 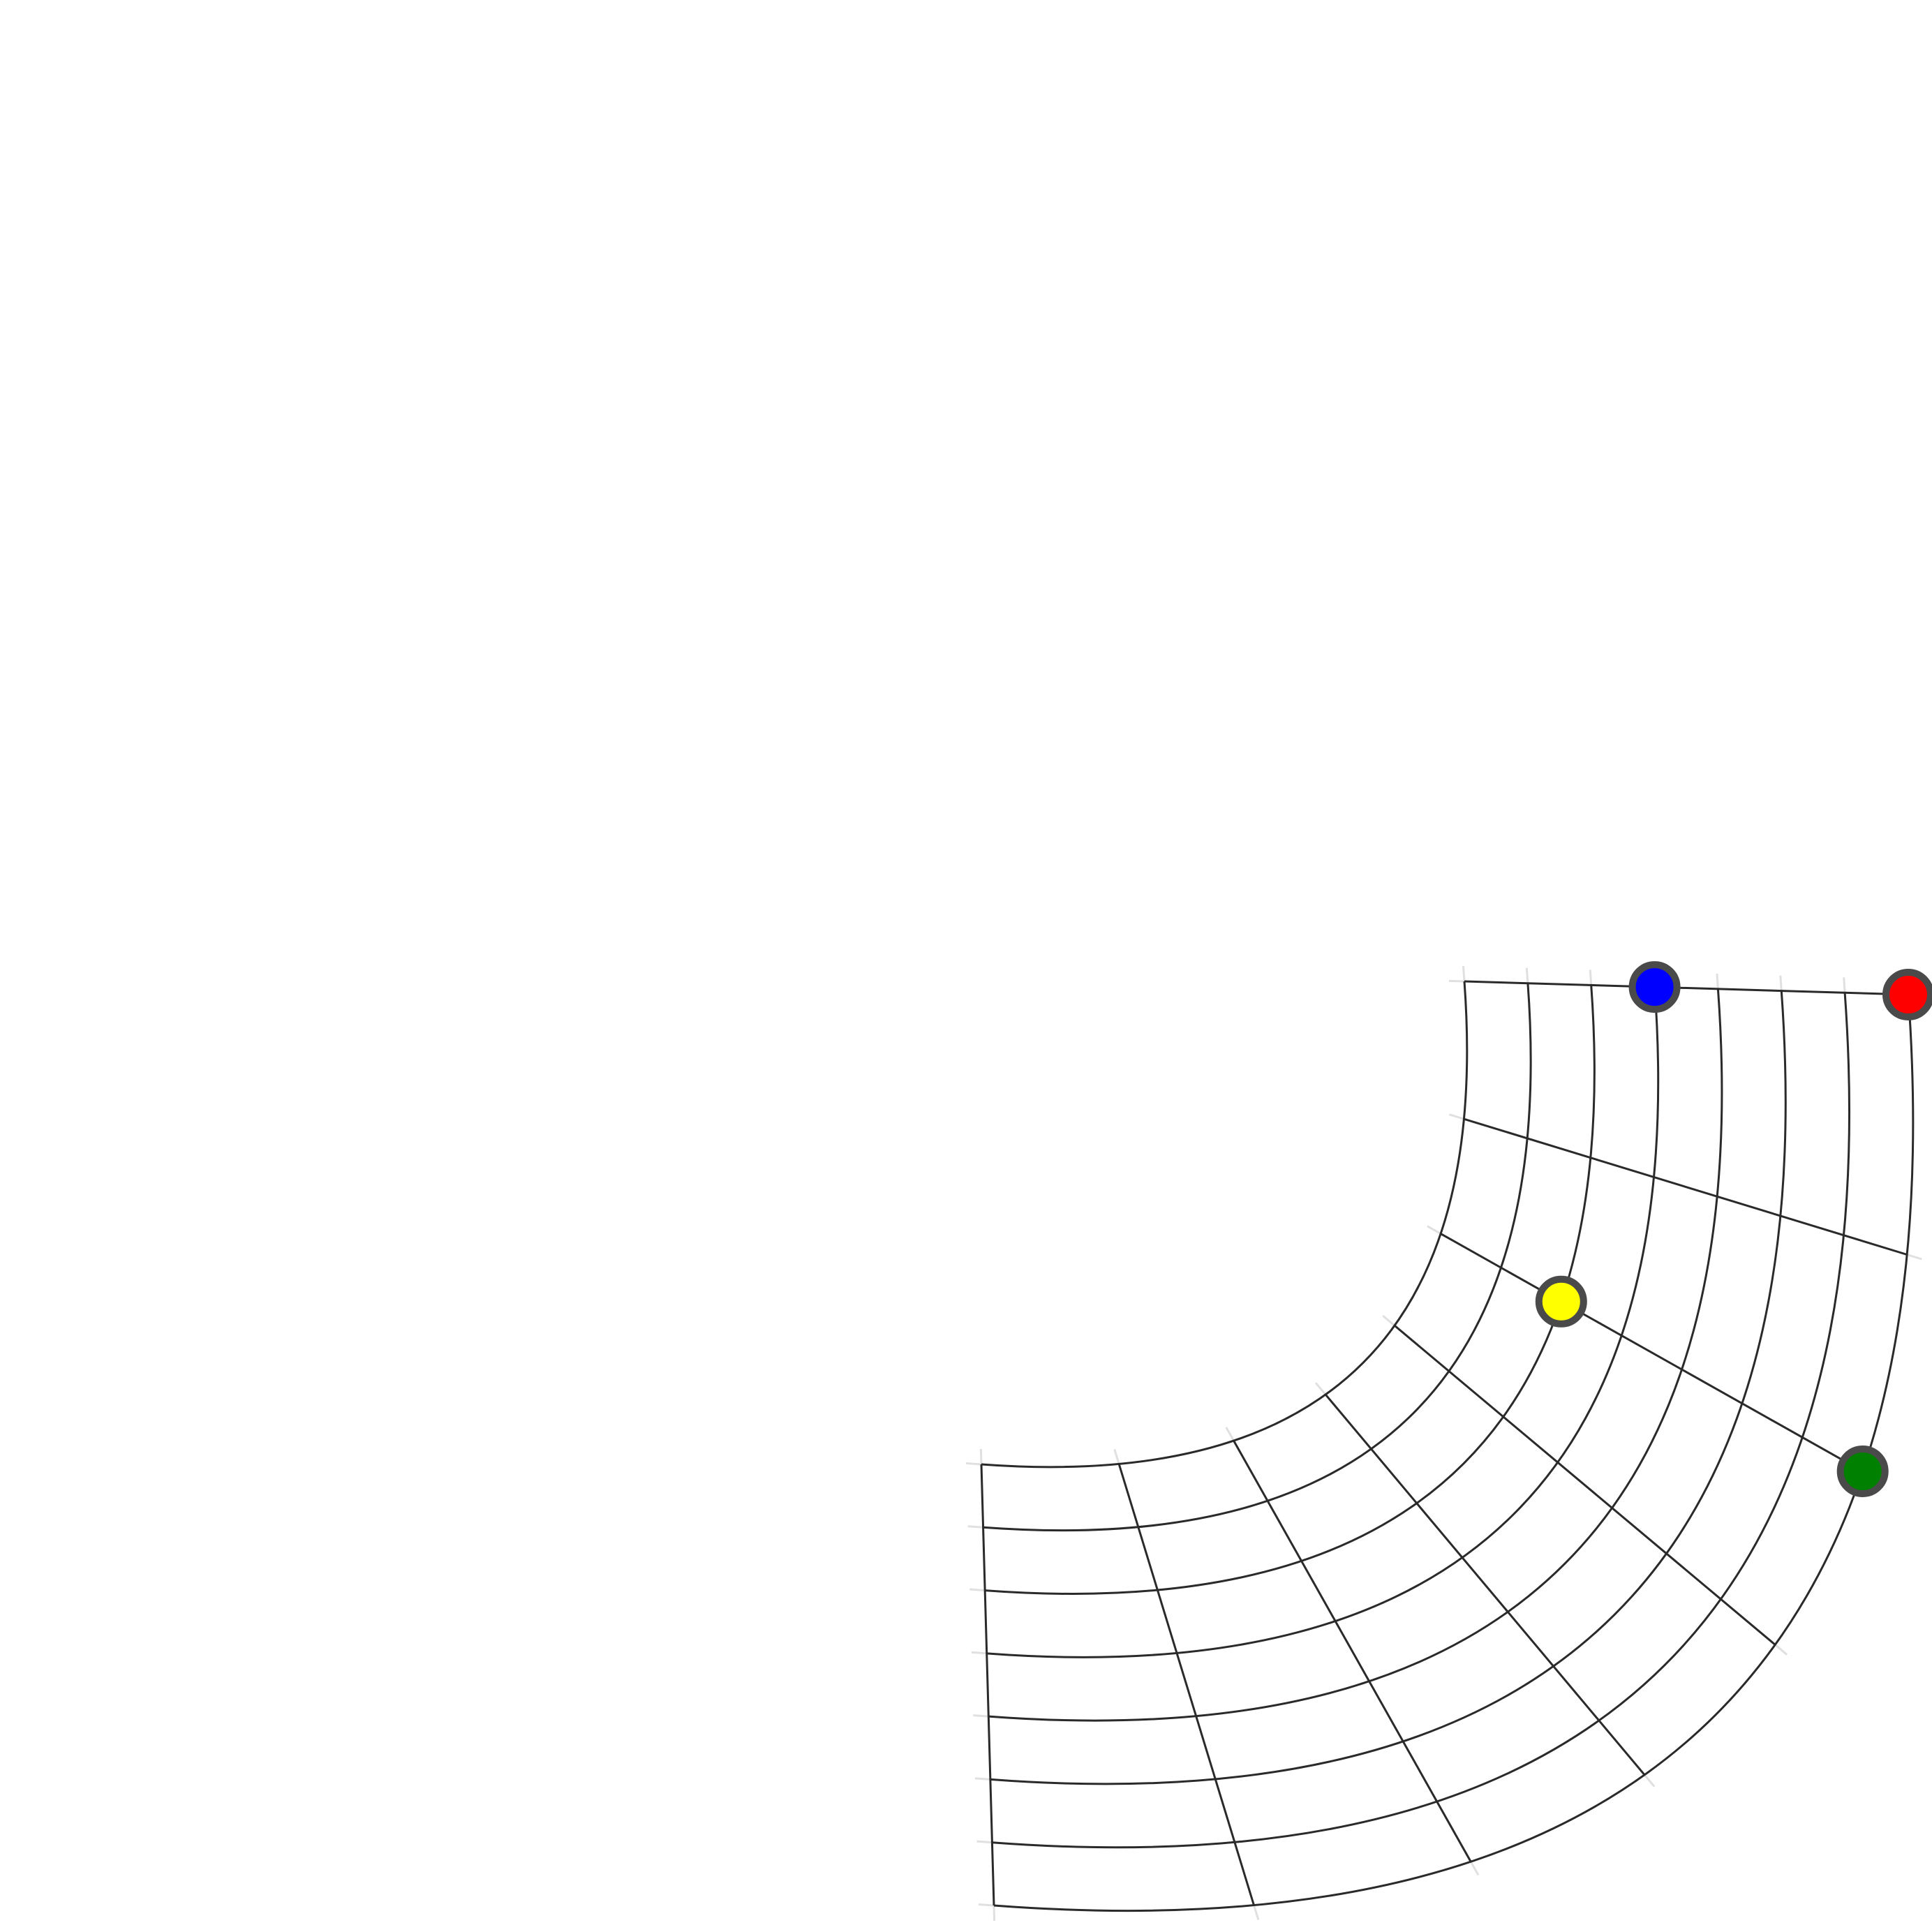 I want to click on yellow-marker, so click(x=1561, y=1301).